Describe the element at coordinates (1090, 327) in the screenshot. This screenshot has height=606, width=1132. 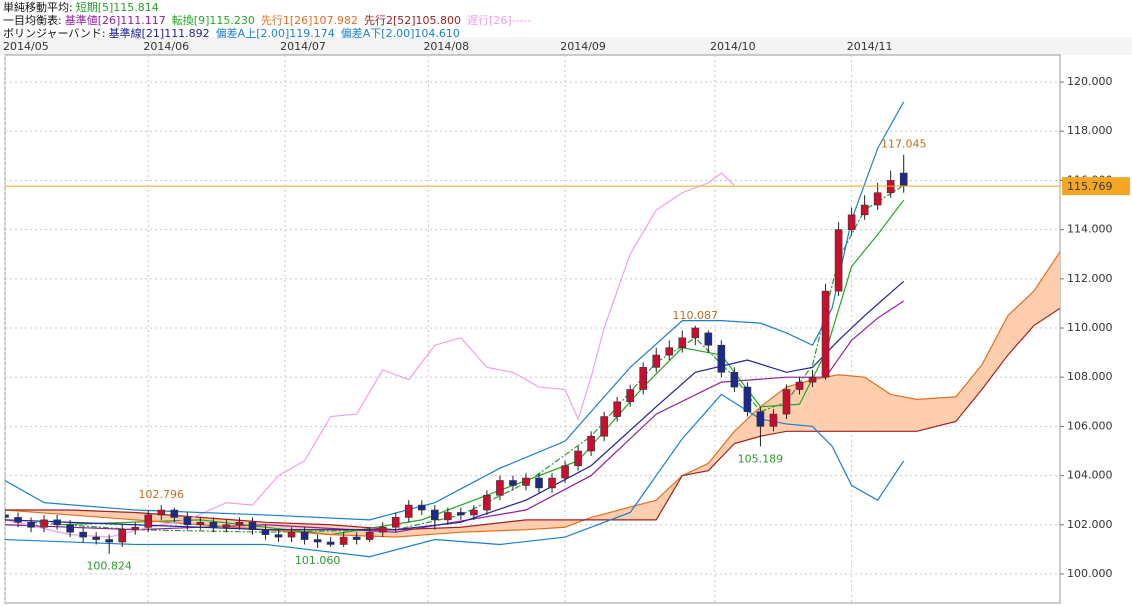
I see `y-tick-label: 110.000` at that location.